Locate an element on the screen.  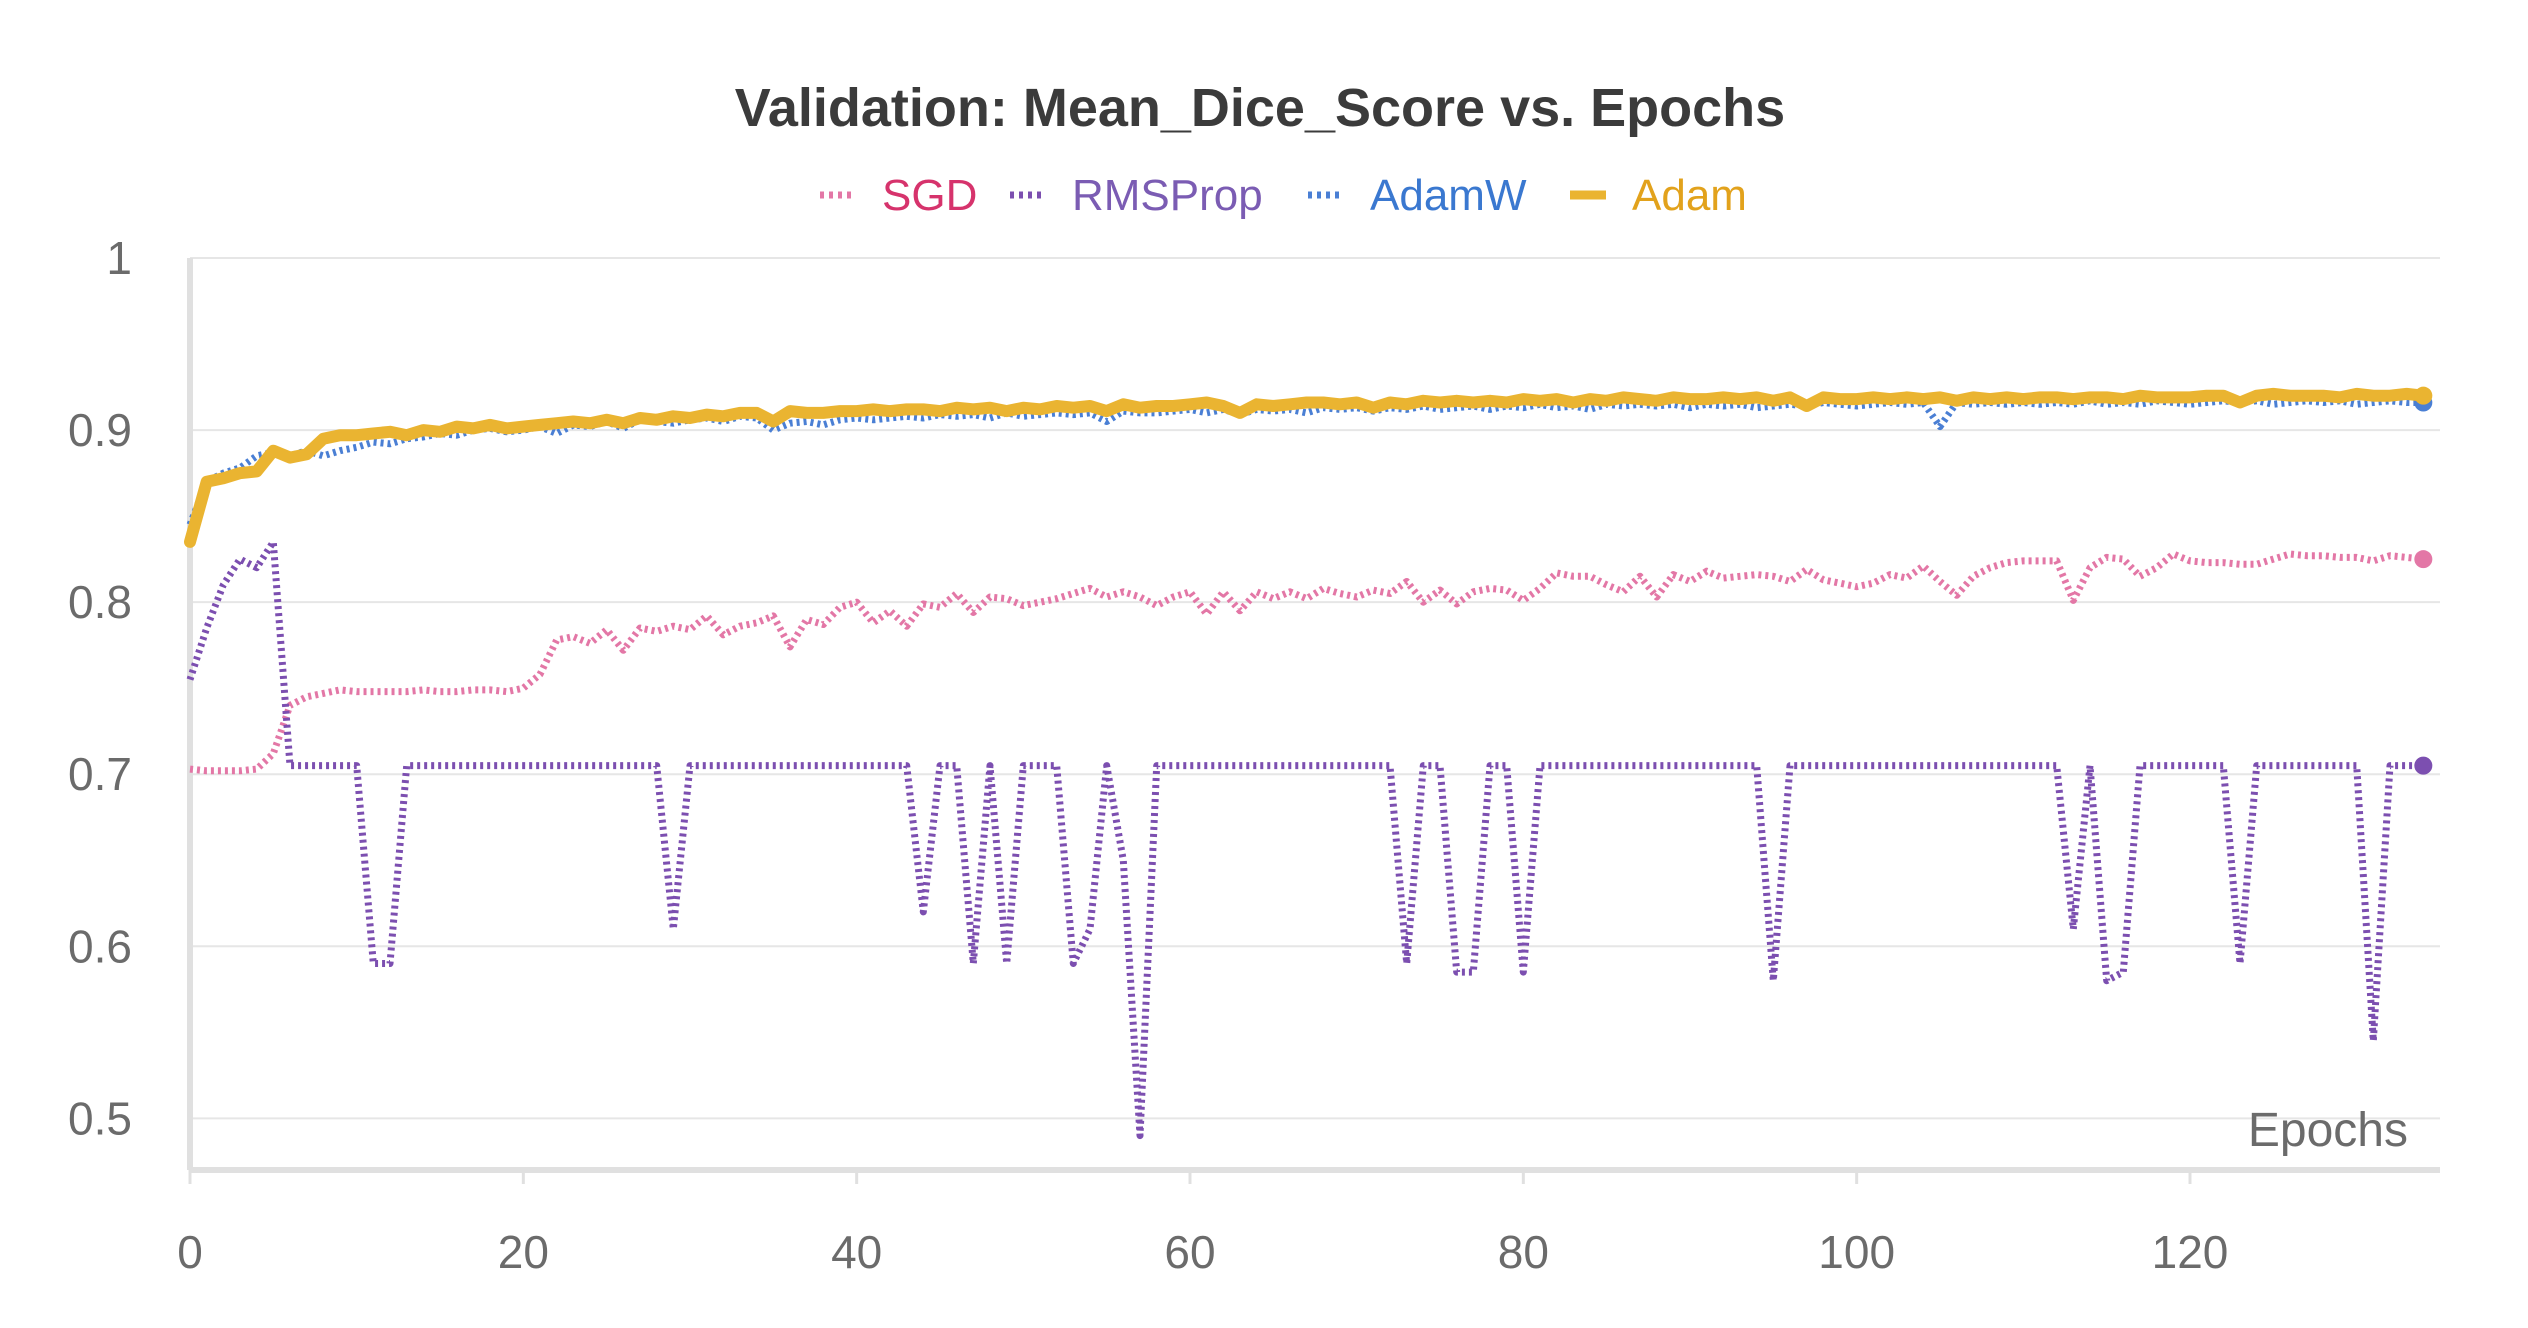
legend-label: AdamW is located at coordinates (1448, 195).